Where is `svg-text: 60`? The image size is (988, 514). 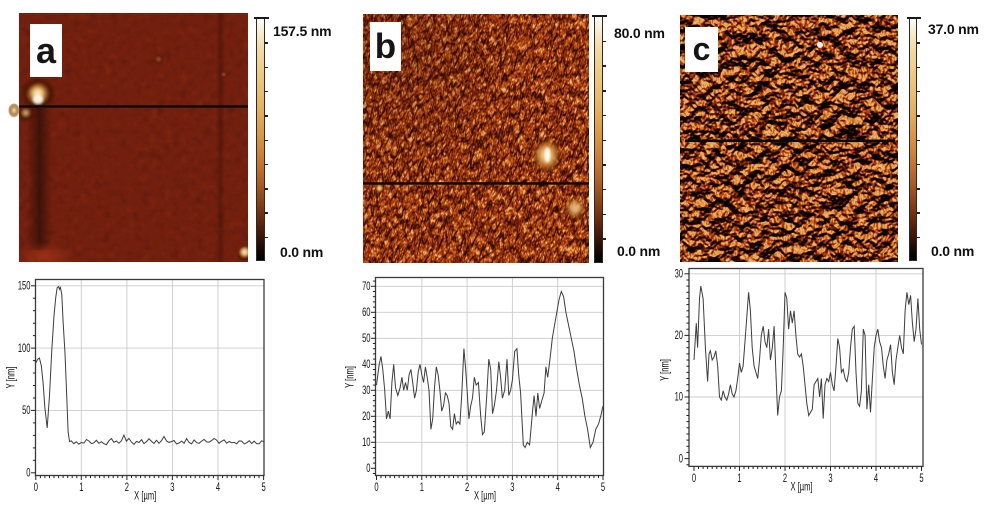
svg-text: 60 is located at coordinates (366, 313).